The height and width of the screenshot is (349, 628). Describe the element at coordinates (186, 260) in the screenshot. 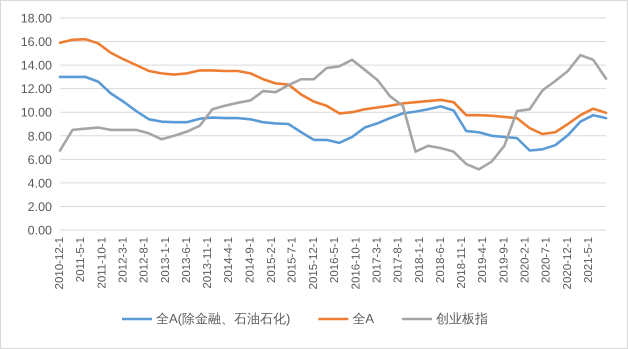

I see `x-tick-label: 2013-6-1` at that location.